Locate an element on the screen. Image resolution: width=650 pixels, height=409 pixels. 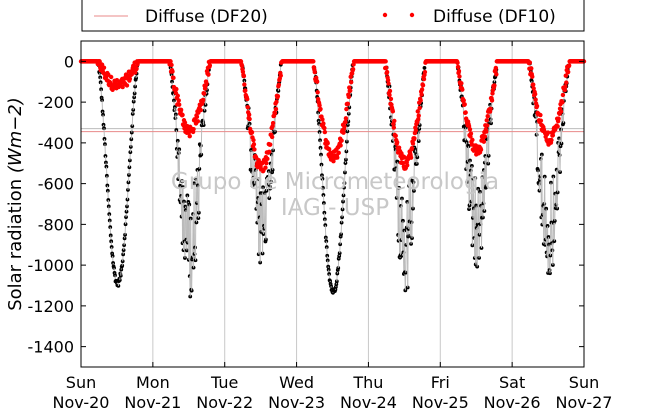
x-tick-label-date: Nov-23 is located at coordinates (296, 401).